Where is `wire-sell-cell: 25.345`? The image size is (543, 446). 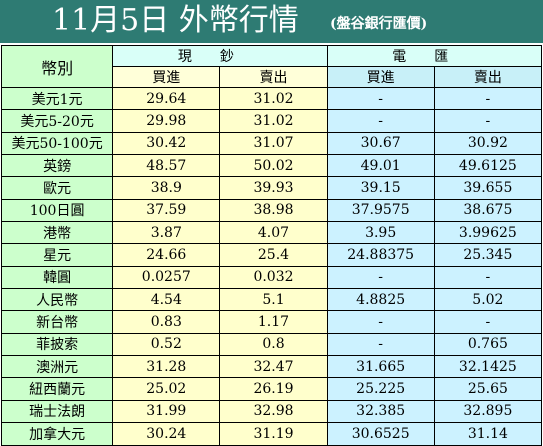
wire-sell-cell: 25.345 is located at coordinates (488, 255).